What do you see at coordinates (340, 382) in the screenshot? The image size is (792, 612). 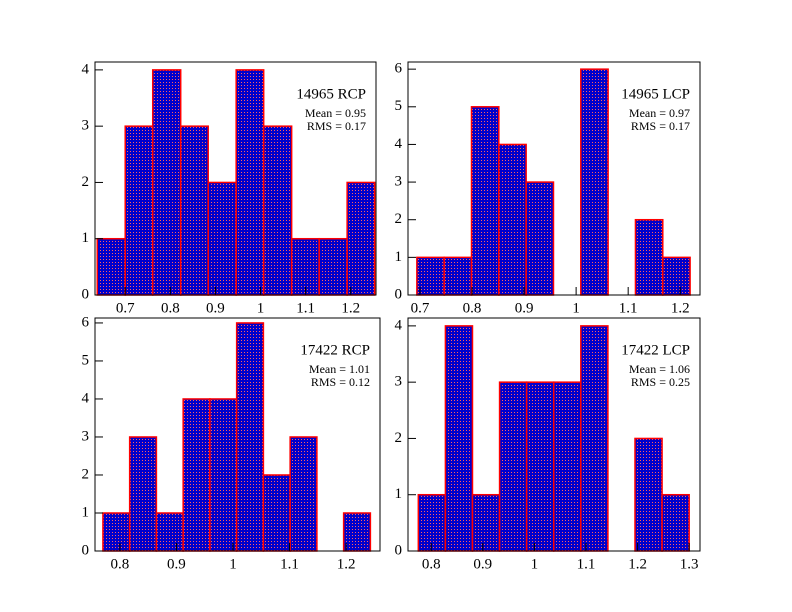 I see `annotation: RMS = 0.12` at bounding box center [340, 382].